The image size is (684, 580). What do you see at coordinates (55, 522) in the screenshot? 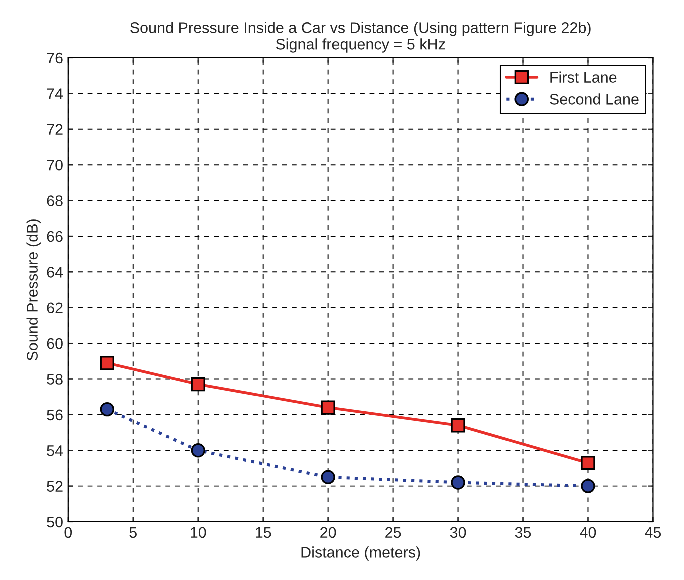
I see `y-tick-label: 50` at bounding box center [55, 522].